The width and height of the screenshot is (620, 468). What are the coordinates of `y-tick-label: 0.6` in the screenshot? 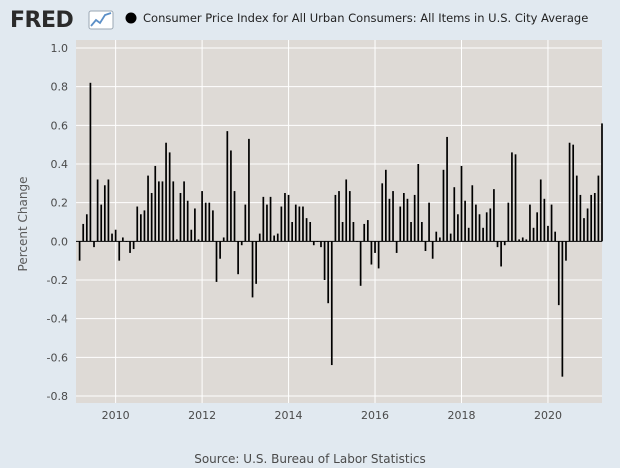 It's located at (60, 125).